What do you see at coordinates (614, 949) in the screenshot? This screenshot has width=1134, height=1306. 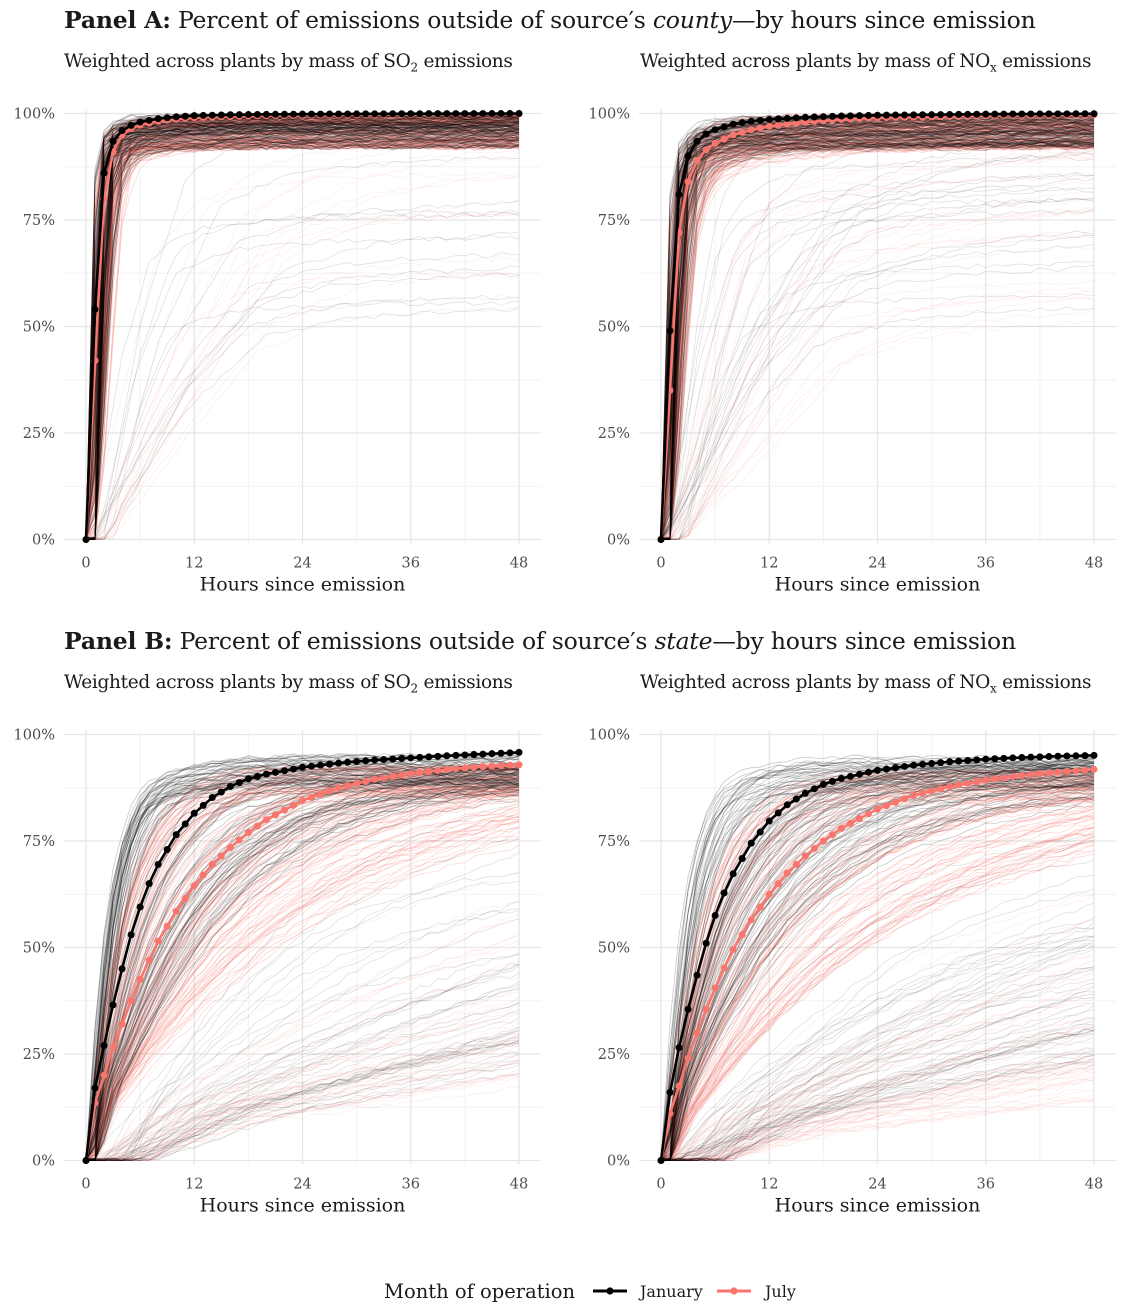 I see `b-nox-y-tick-label: 50%` at bounding box center [614, 949].